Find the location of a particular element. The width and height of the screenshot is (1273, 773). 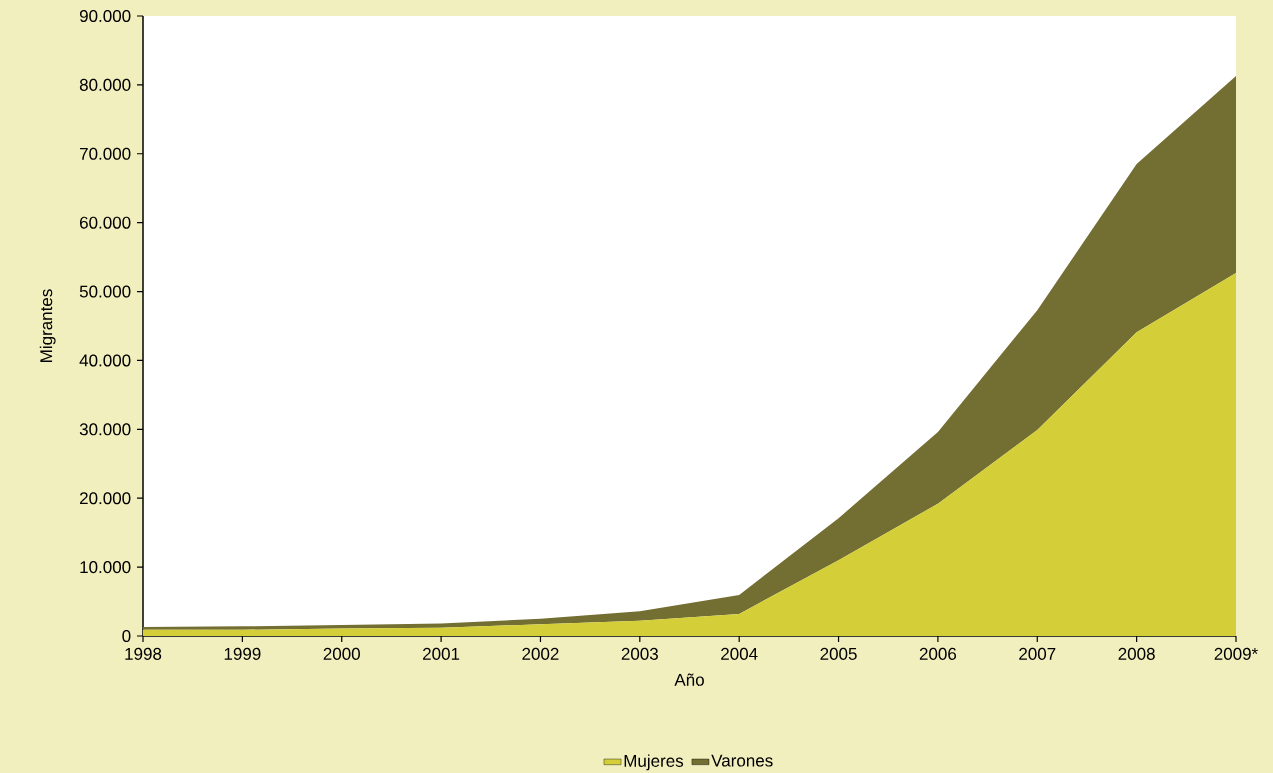

x-axis-title: Año is located at coordinates (689, 679).